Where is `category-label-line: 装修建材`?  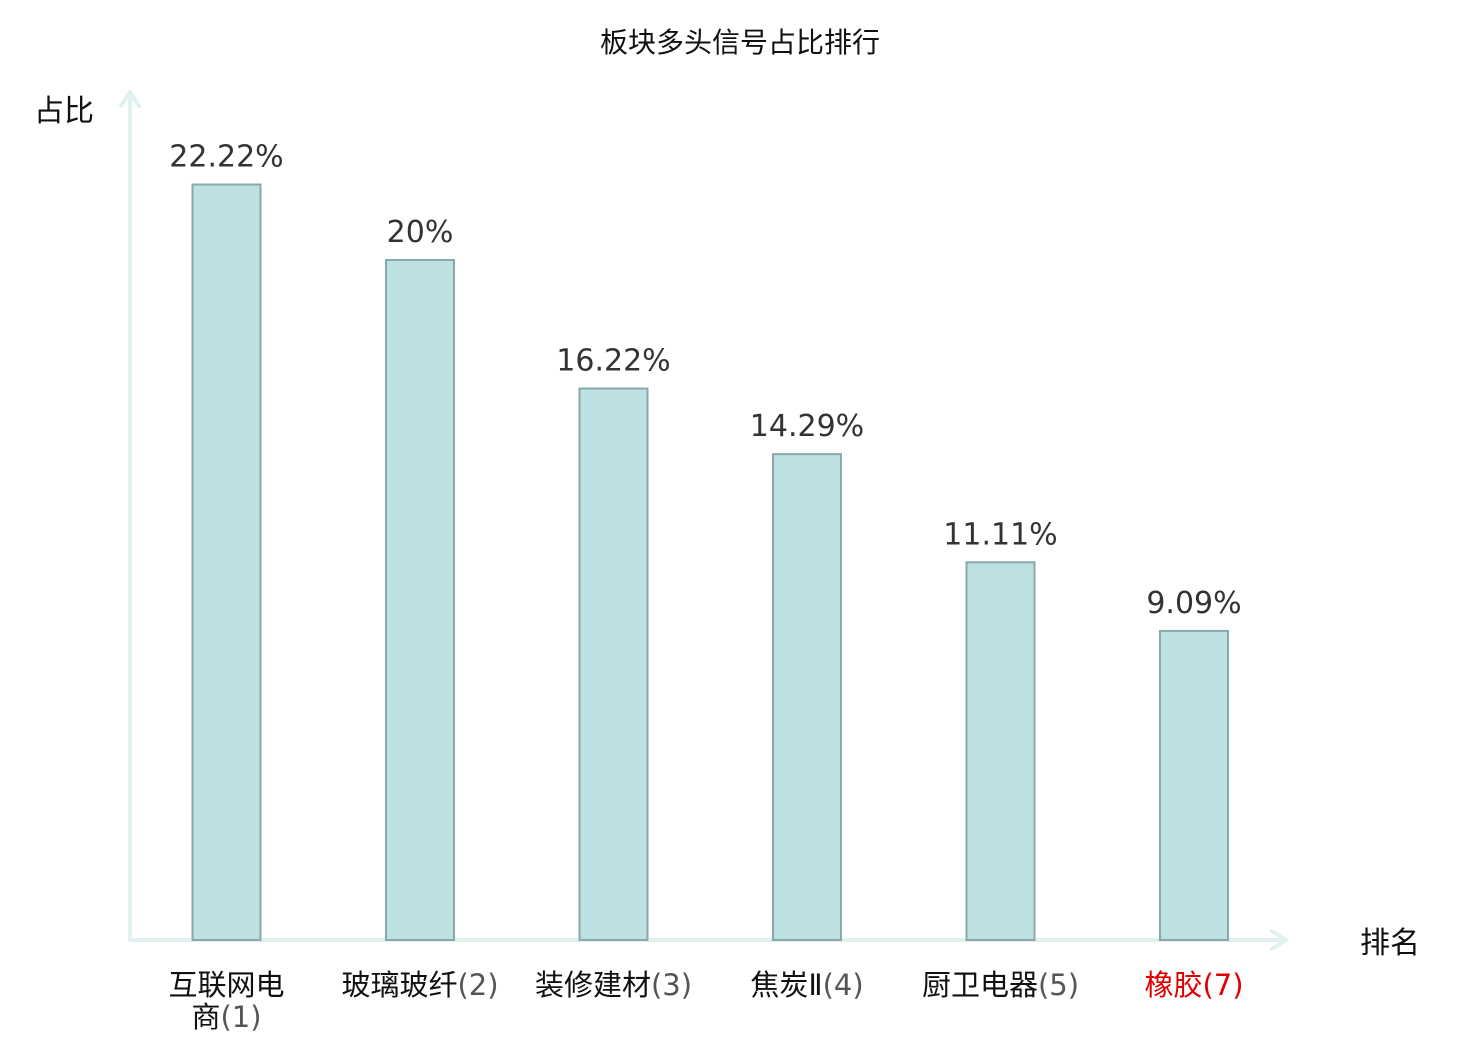 category-label-line: 装修建材 is located at coordinates (593, 985).